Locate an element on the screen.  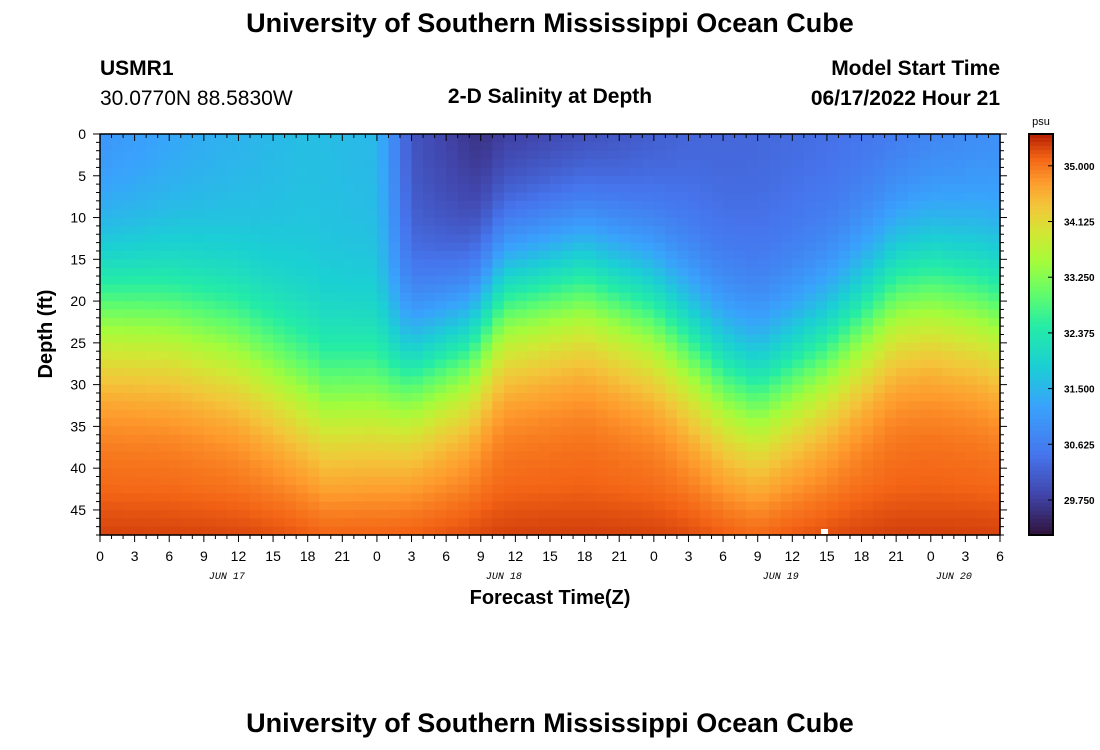
y-tick-label: 30 is located at coordinates (78, 385).